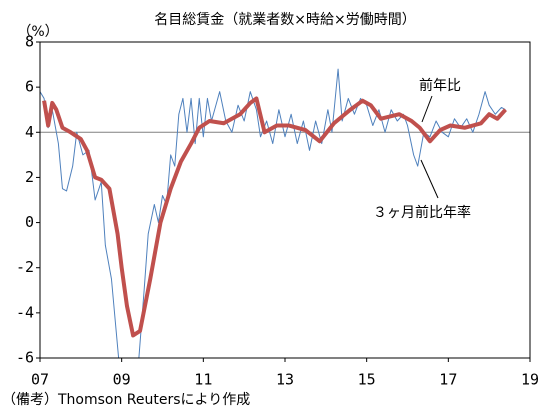  Describe the element at coordinates (25, 267) in the screenshot. I see `y-tick-label: -2` at that location.